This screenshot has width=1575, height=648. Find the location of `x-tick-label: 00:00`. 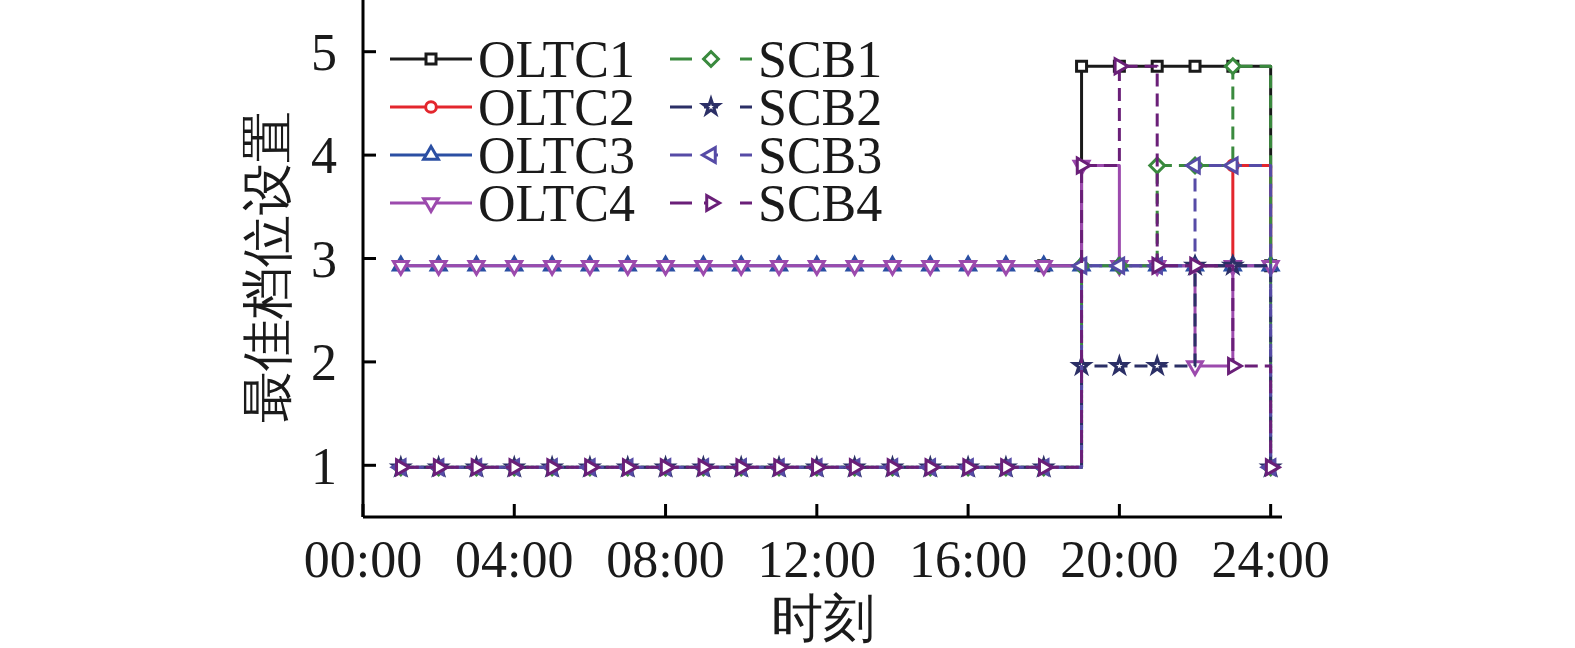

x-tick-label: 00:00 is located at coordinates (363, 559).